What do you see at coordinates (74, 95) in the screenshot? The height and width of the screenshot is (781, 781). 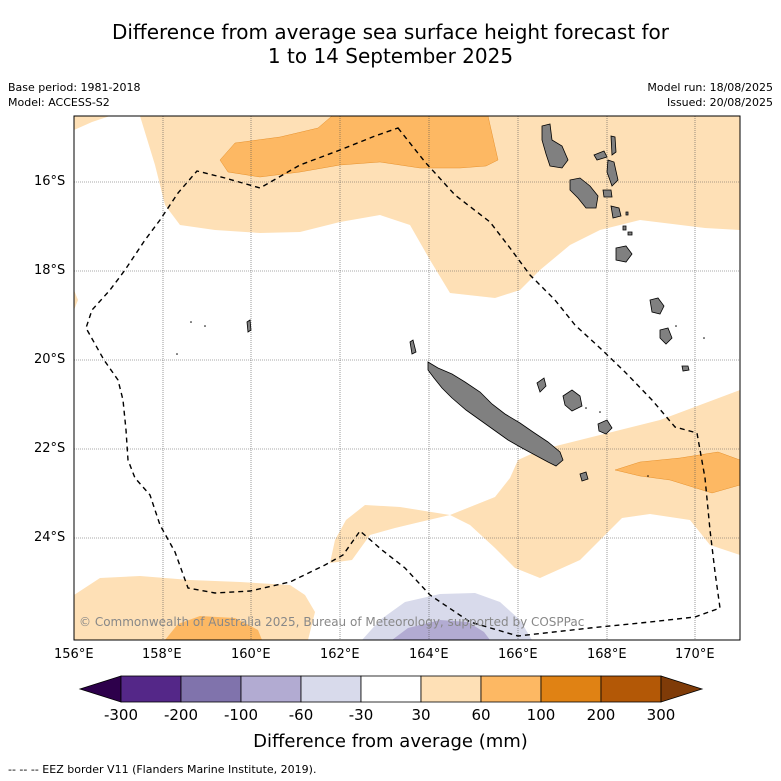 I see `meta-left: Base period: 1981-2018 Model: ACCESS-S2` at bounding box center [74, 95].